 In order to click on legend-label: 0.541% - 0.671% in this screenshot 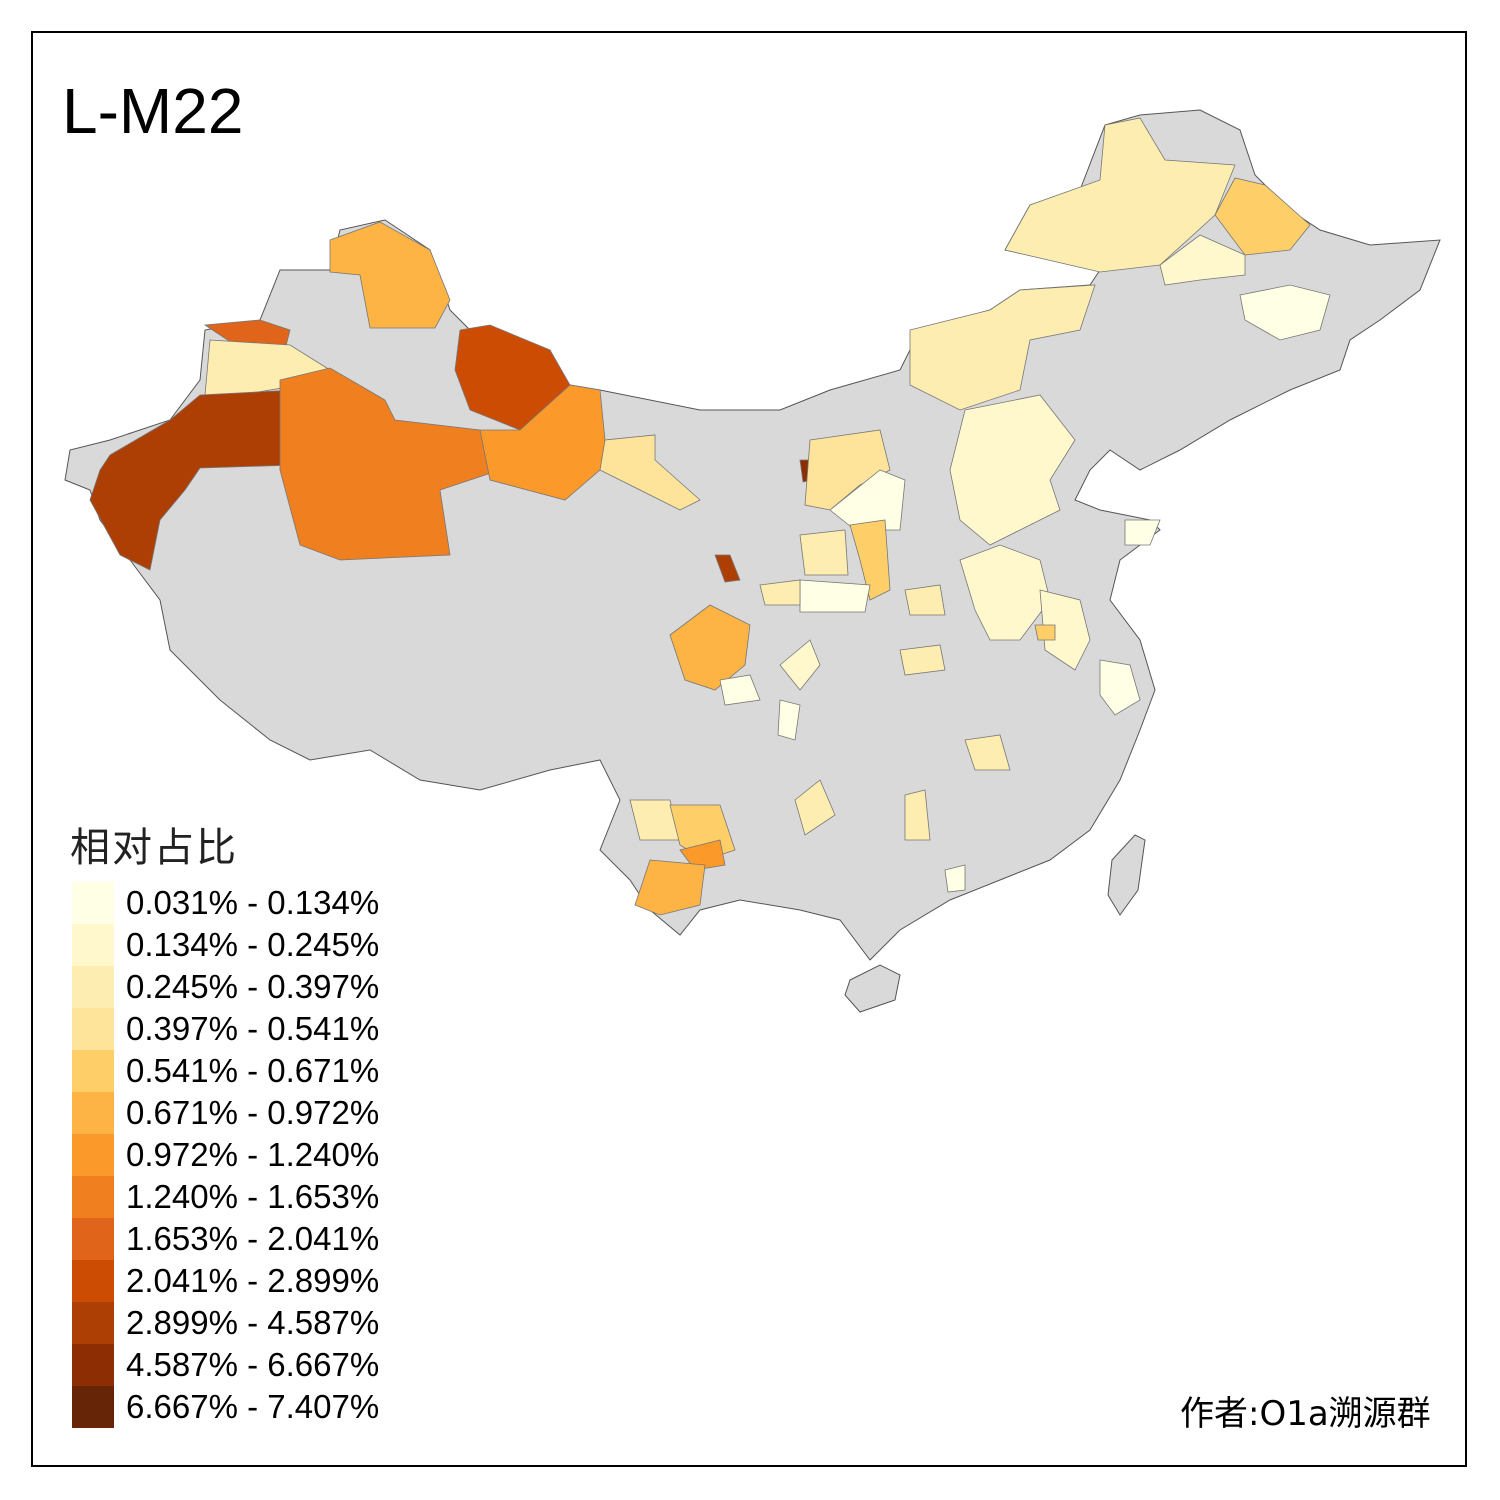, I will do `click(253, 1070)`.